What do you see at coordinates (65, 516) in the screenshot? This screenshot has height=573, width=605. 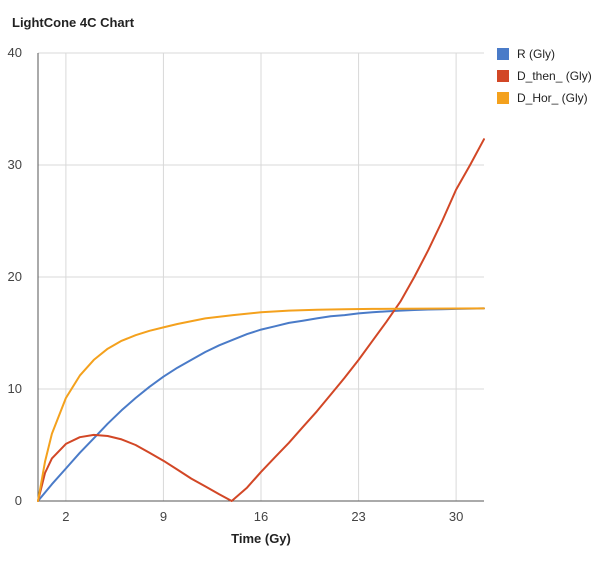 I see `x-tick-label: 2` at bounding box center [65, 516].